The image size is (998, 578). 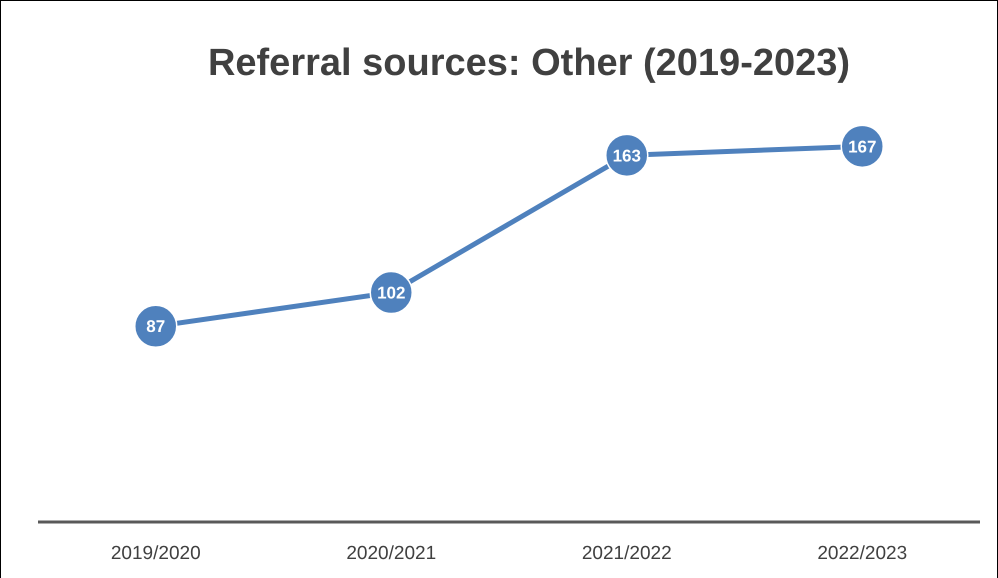 I want to click on x-tick-label: 2020/2021, so click(x=391, y=553).